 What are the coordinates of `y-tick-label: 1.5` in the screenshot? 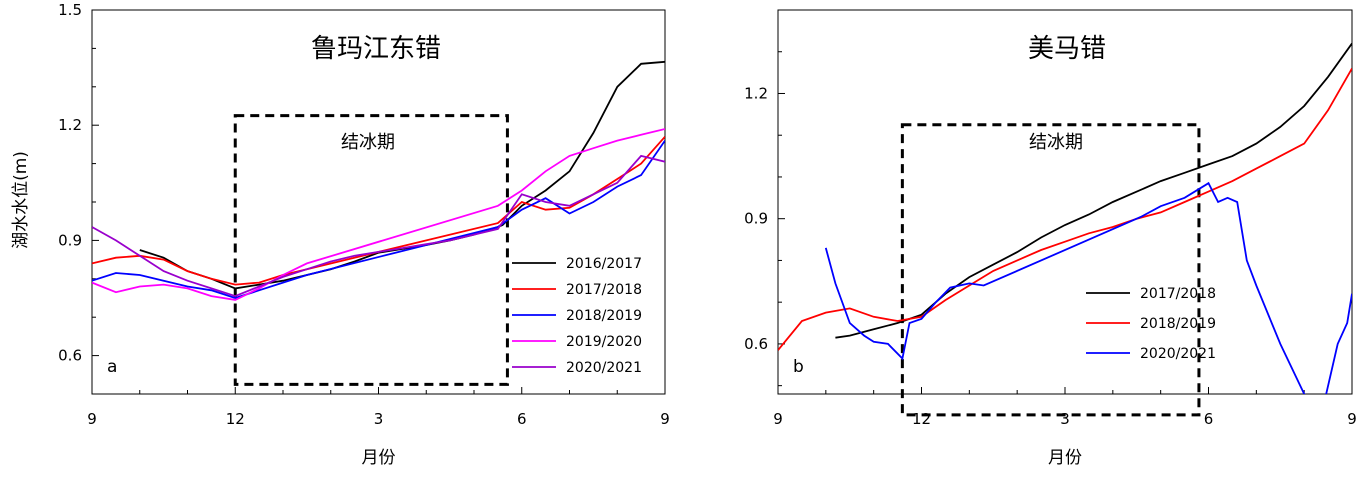 It's located at (70, 10).